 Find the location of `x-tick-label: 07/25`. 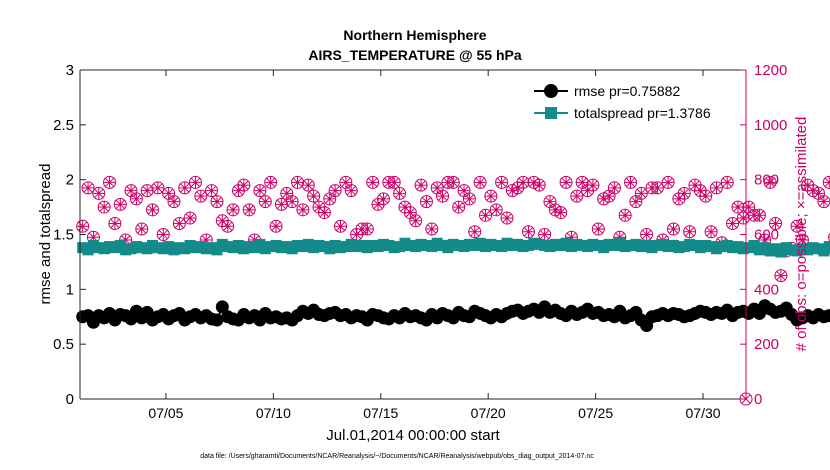

x-tick-label: 07/25 is located at coordinates (595, 413).